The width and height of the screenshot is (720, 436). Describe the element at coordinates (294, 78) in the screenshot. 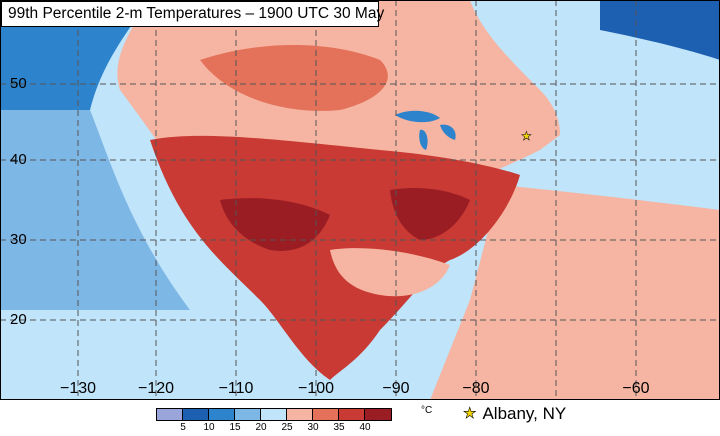

I see `land-hot-north` at that location.